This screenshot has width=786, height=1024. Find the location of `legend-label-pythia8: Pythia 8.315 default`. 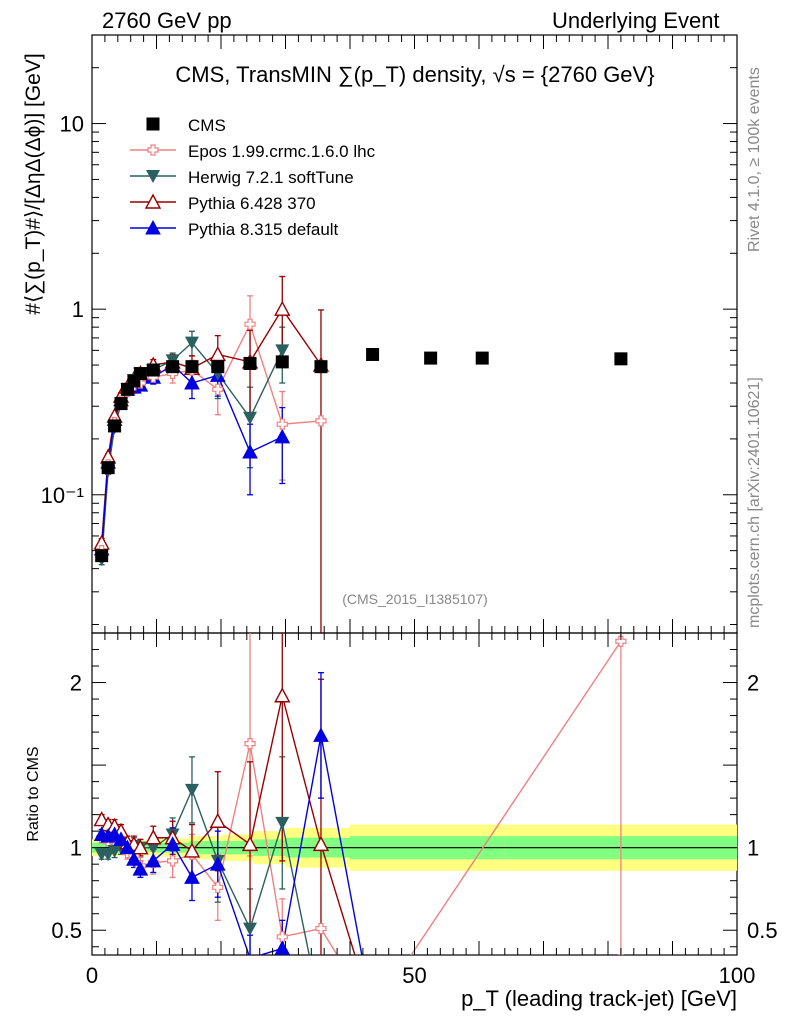

legend-label-pythia8: Pythia 8.315 default is located at coordinates (263, 229).